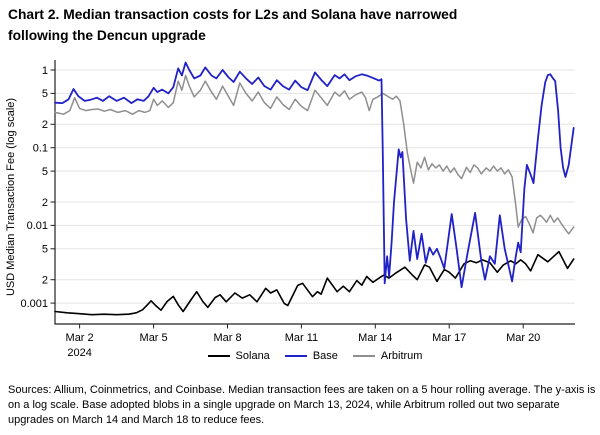 This screenshot has width=600, height=435. What do you see at coordinates (363, 356) in the screenshot?
I see `legend-swatch-arbitrum` at bounding box center [363, 356].